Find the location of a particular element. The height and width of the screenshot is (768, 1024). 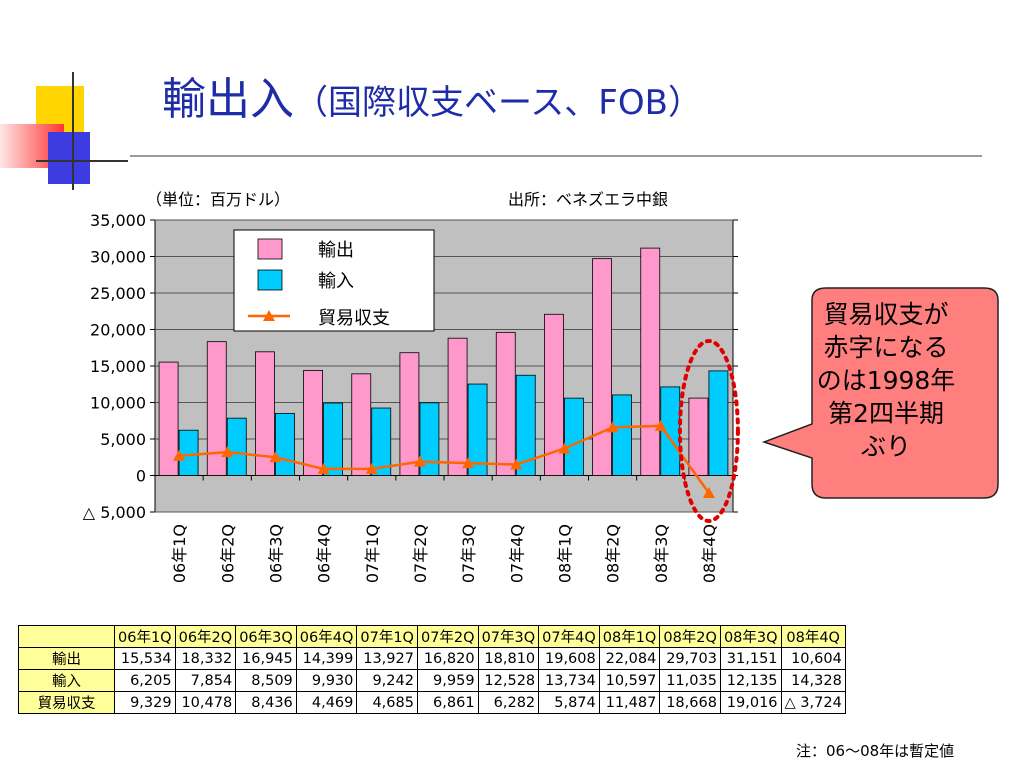

x-tick-label: 08年4Q is located at coordinates (709, 553).